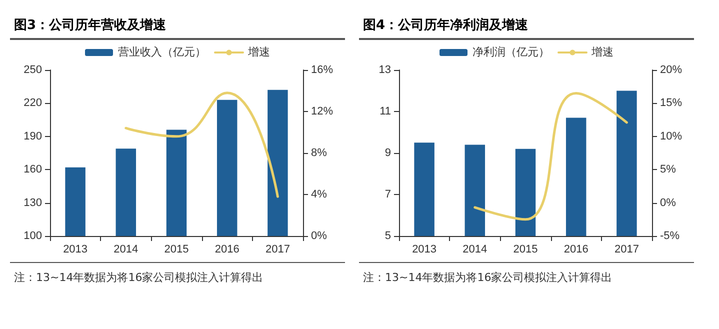  What do you see at coordinates (33, 170) in the screenshot?
I see `y-tick-label: 160` at bounding box center [33, 170].